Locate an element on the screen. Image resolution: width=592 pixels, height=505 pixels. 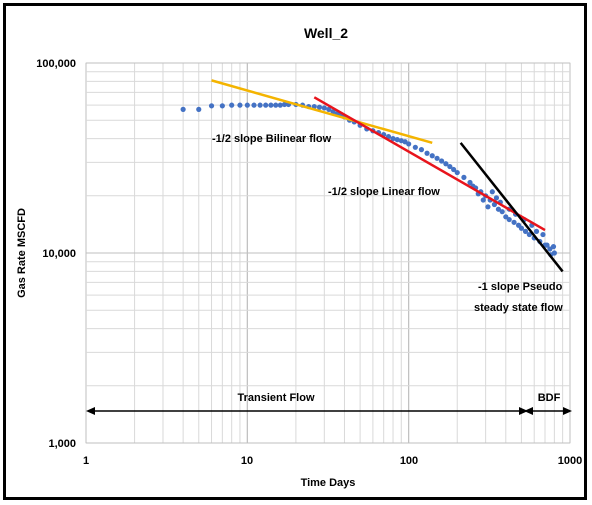
transient-flow-arrow is located at coordinates (307, 411).